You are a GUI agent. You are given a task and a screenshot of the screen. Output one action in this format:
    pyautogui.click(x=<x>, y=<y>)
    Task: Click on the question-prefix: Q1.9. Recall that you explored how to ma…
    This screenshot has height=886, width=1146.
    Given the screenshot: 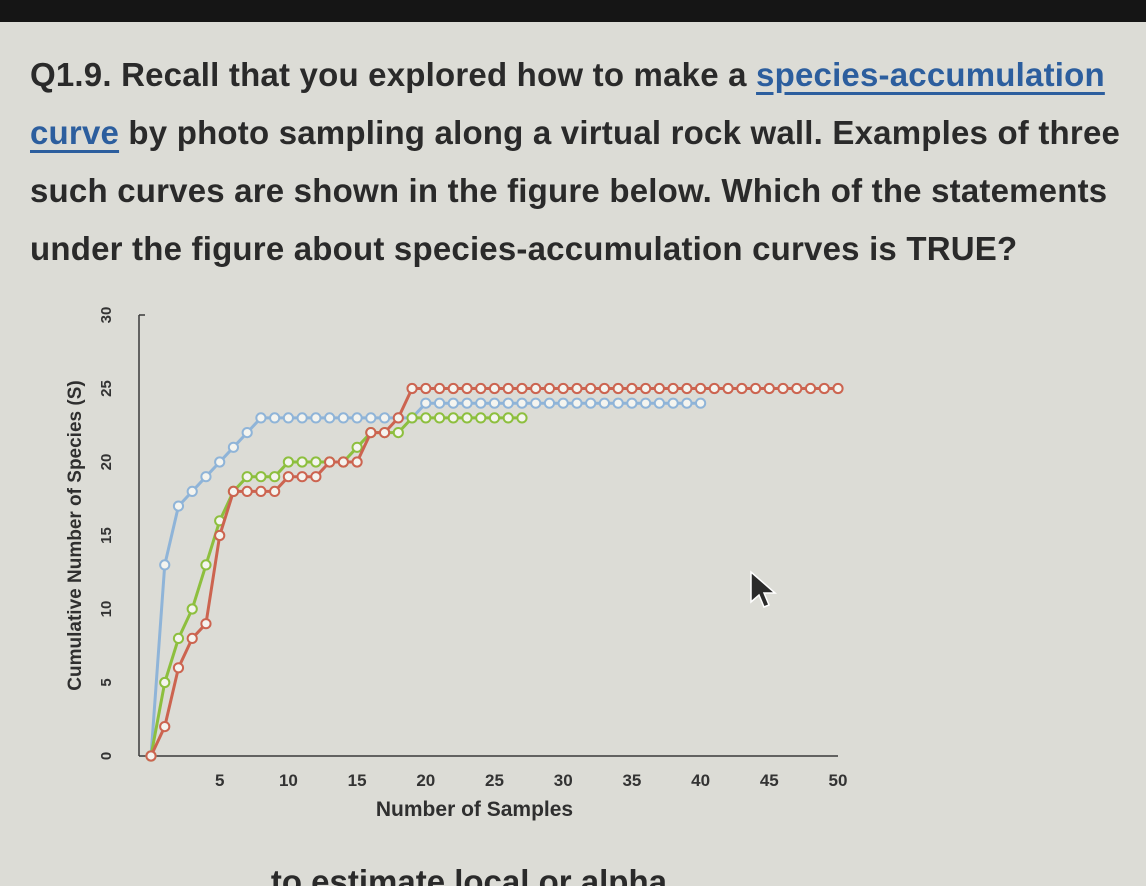 What is the action you would take?
    pyautogui.click(x=393, y=74)
    